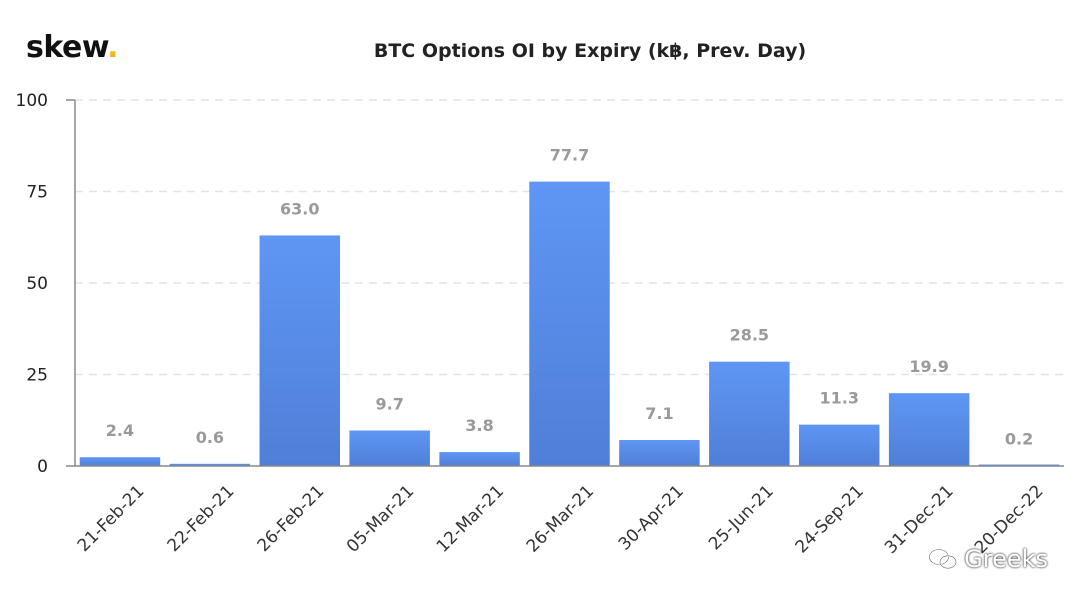  Describe the element at coordinates (659, 413) in the screenshot. I see `data-label: 7.1` at that location.